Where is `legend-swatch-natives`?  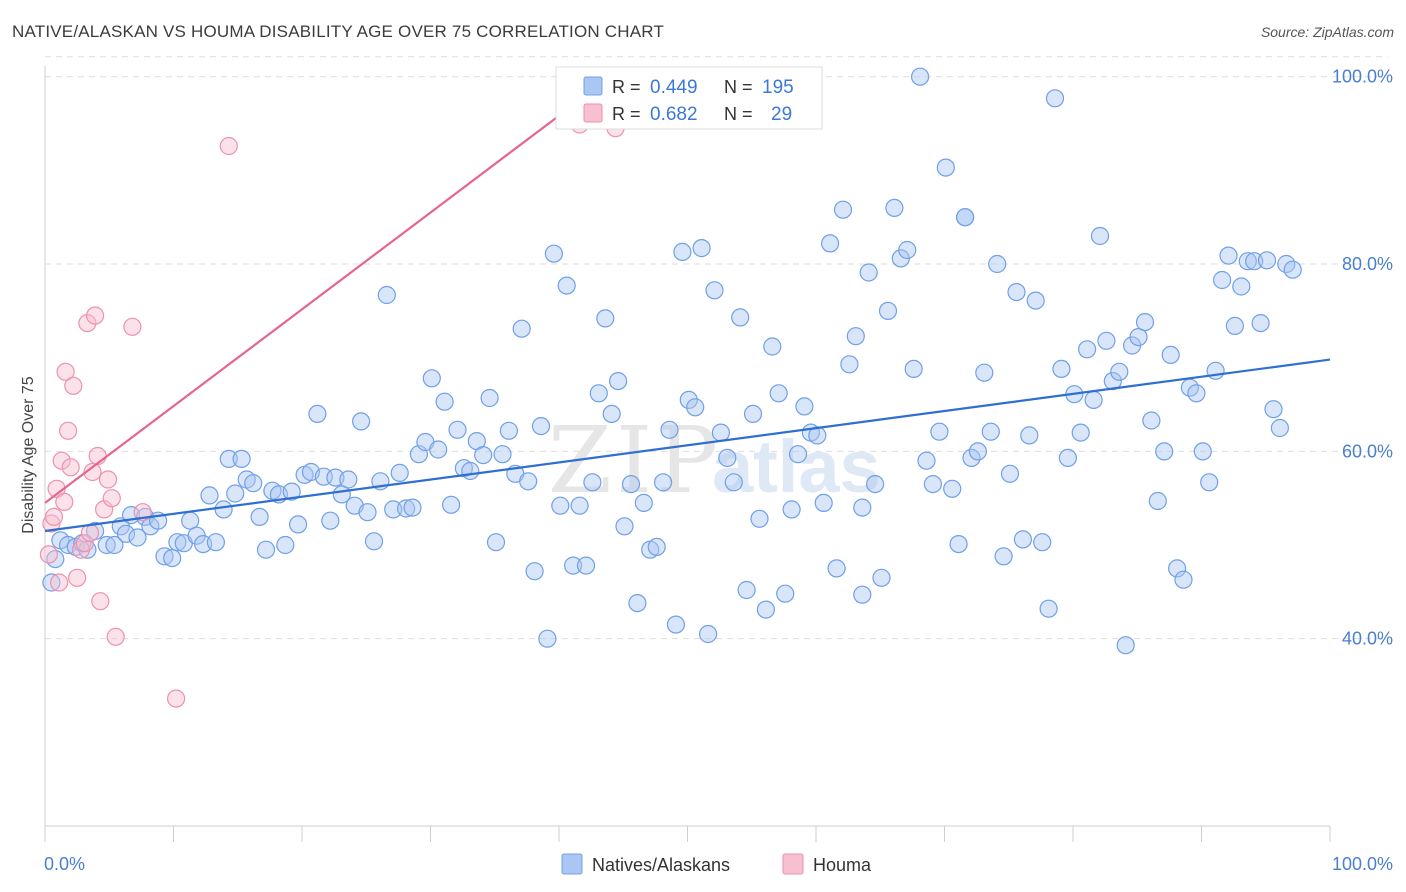
legend-swatch-natives is located at coordinates (572, 864).